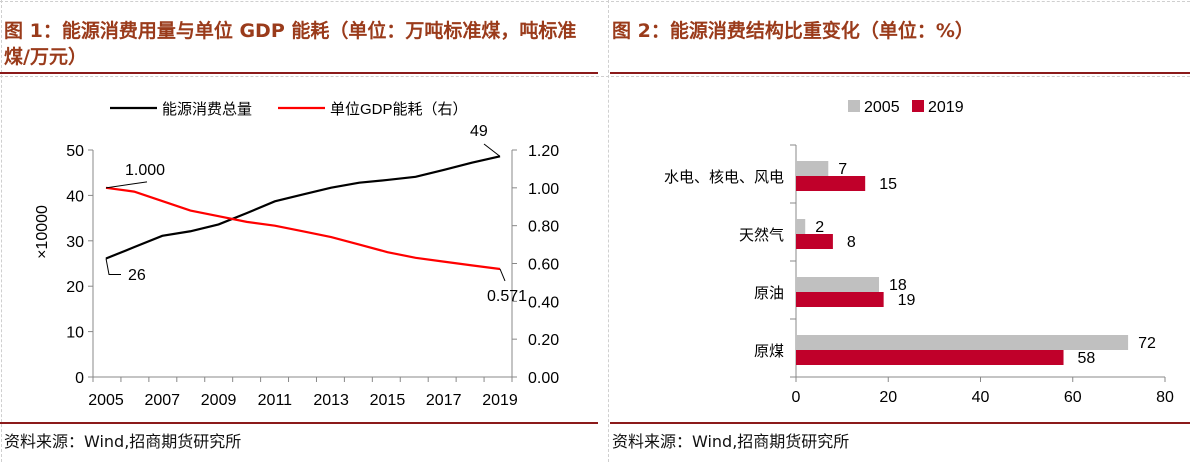  I want to click on annotation-label: 26, so click(137, 275).